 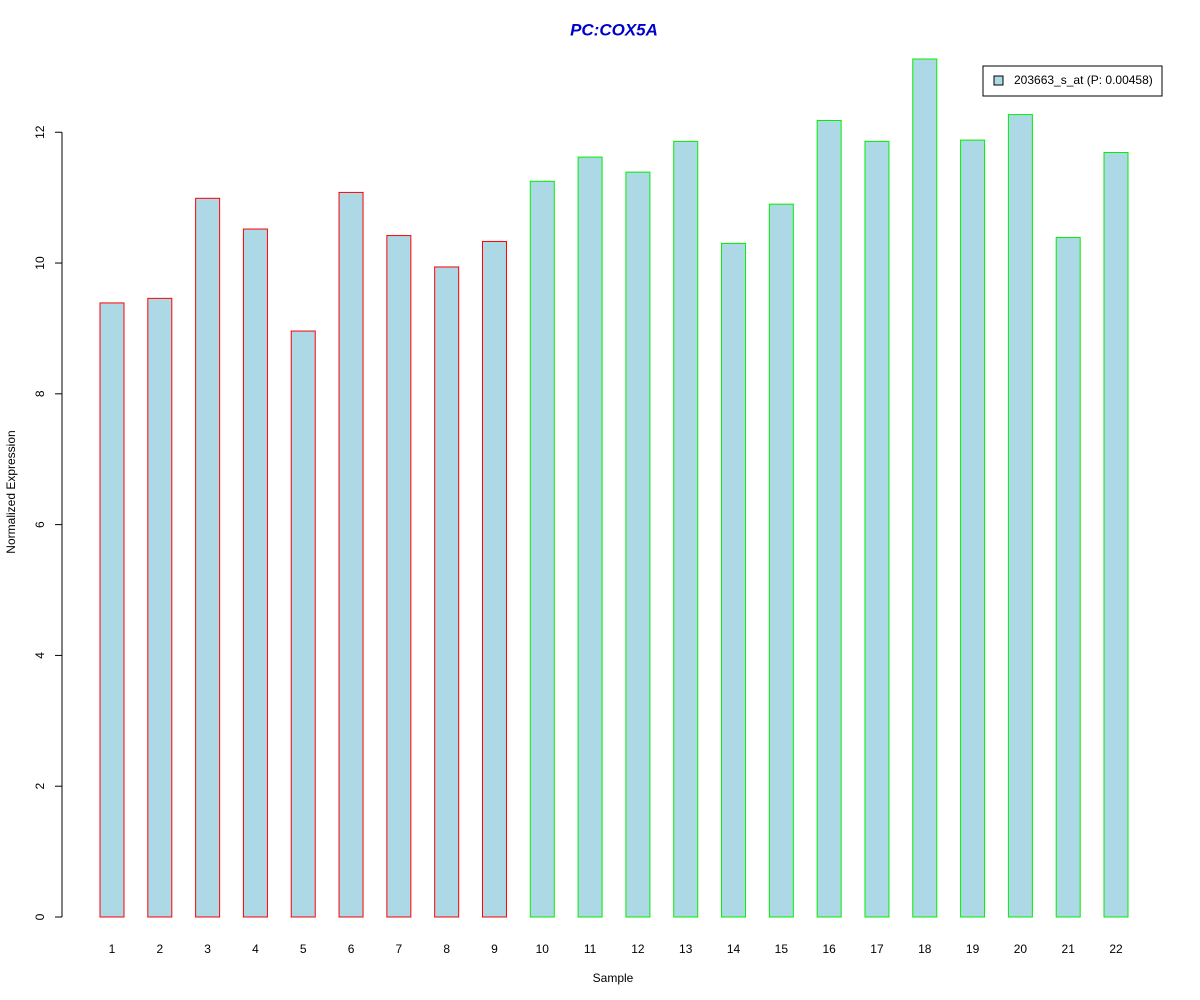 I want to click on x-tick-label: 21, so click(x=1069, y=949).